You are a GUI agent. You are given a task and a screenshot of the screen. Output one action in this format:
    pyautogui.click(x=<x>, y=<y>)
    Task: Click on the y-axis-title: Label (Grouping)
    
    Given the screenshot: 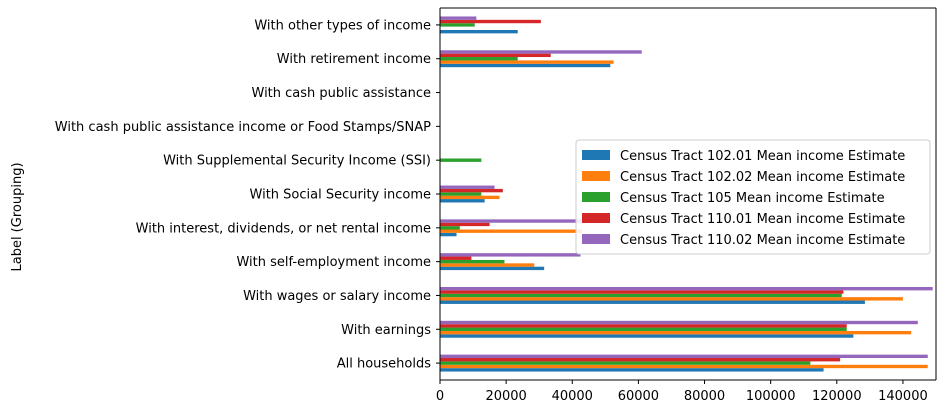 What is the action you would take?
    pyautogui.click(x=17, y=216)
    